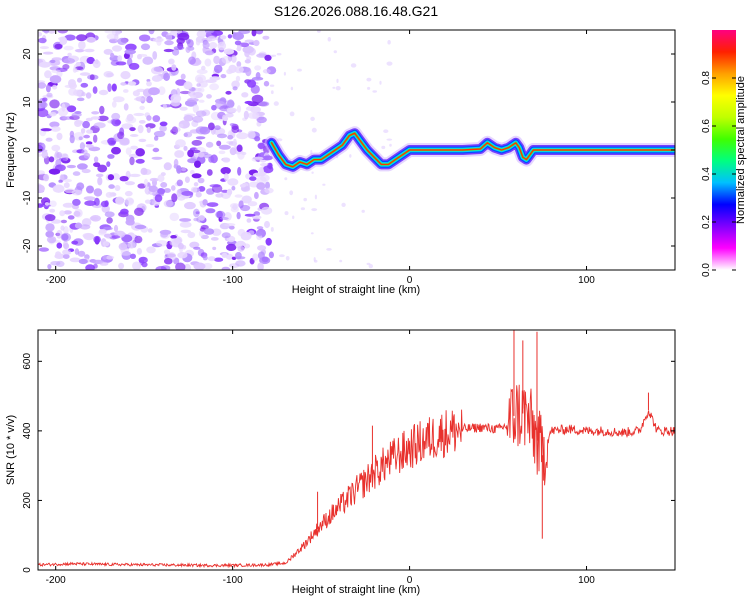 The height and width of the screenshot is (600, 750). Describe the element at coordinates (356, 290) in the screenshot. I see `top-x-axis-label: Height of straight line (km)` at that location.